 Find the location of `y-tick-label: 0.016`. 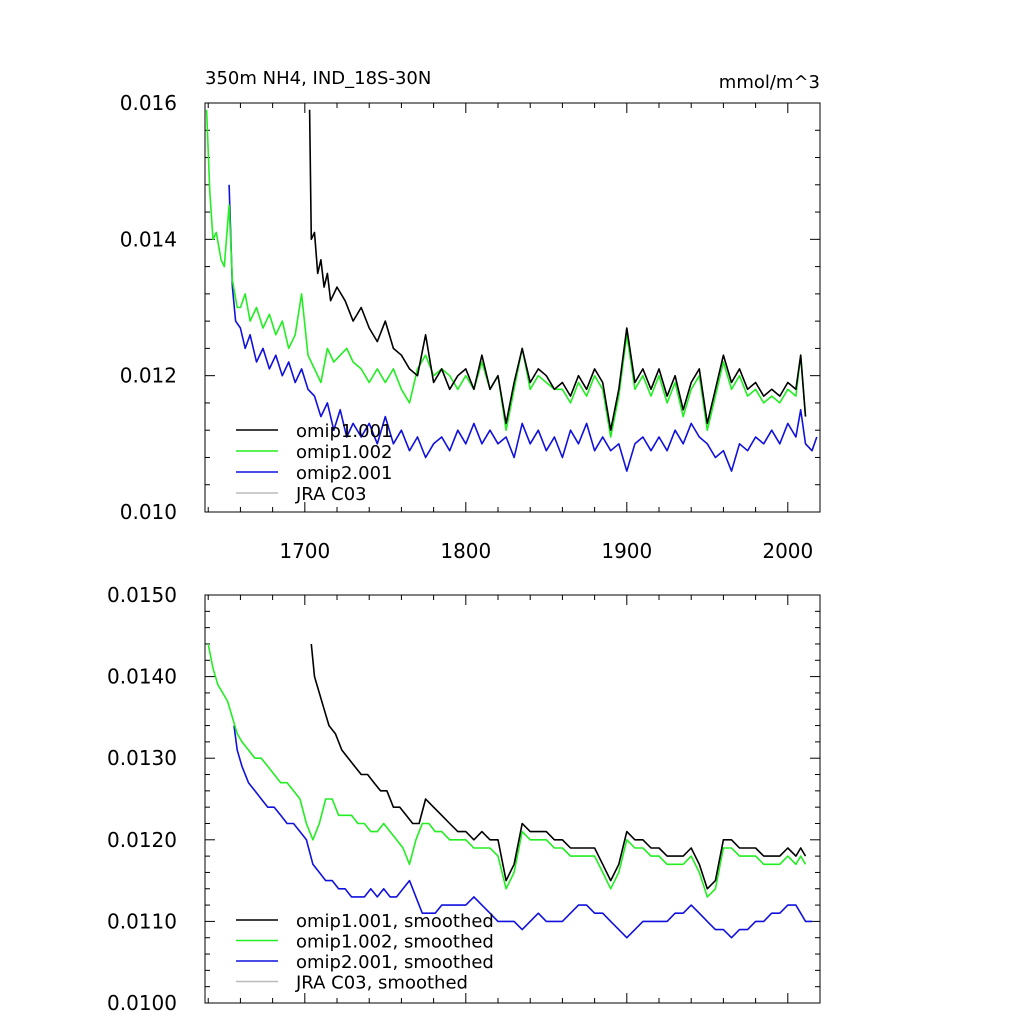

y-tick-label: 0.016 is located at coordinates (148, 103).